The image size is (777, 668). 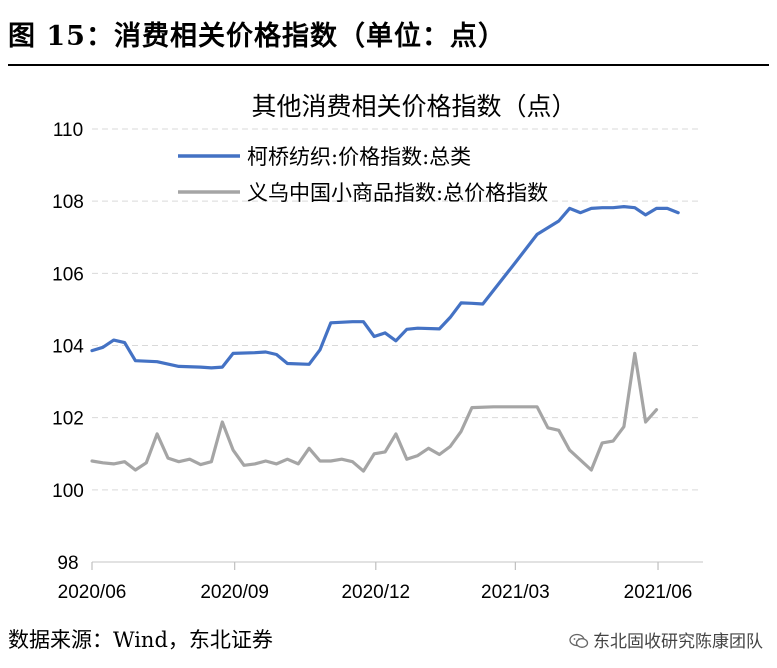 I want to click on x-axis: 2020/06 2020/09 2020/12 2021/03 2021/06, so click(x=380, y=582).